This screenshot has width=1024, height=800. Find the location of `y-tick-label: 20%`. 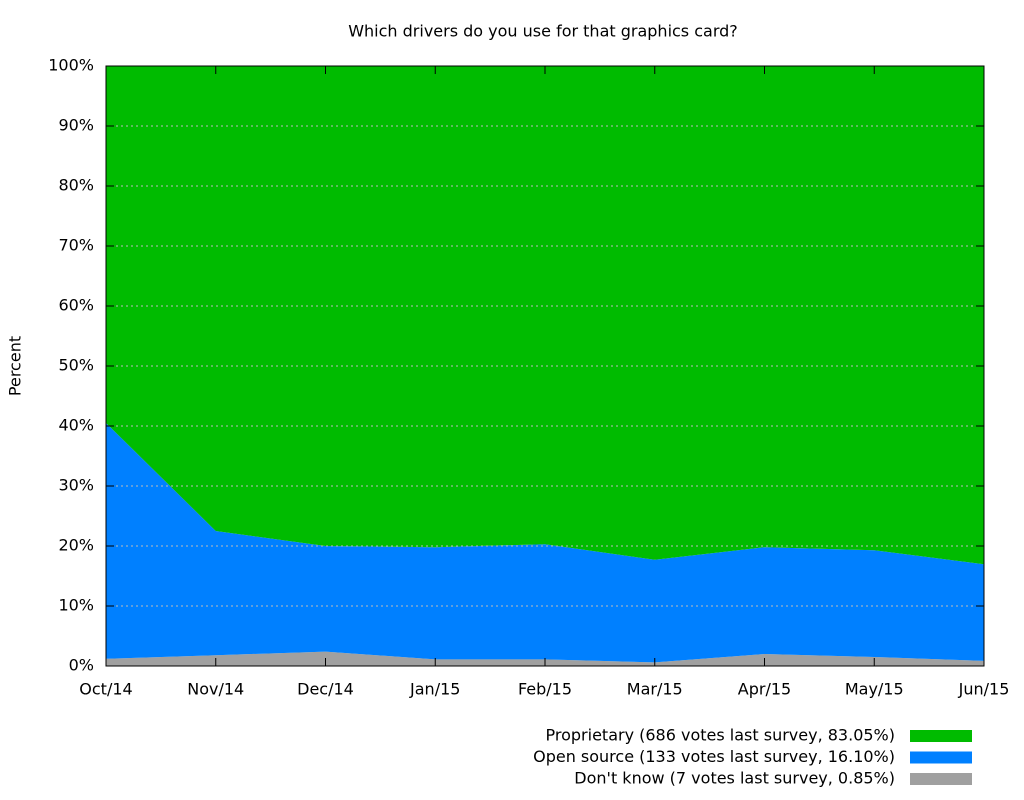

y-tick-label: 20% is located at coordinates (76, 545).